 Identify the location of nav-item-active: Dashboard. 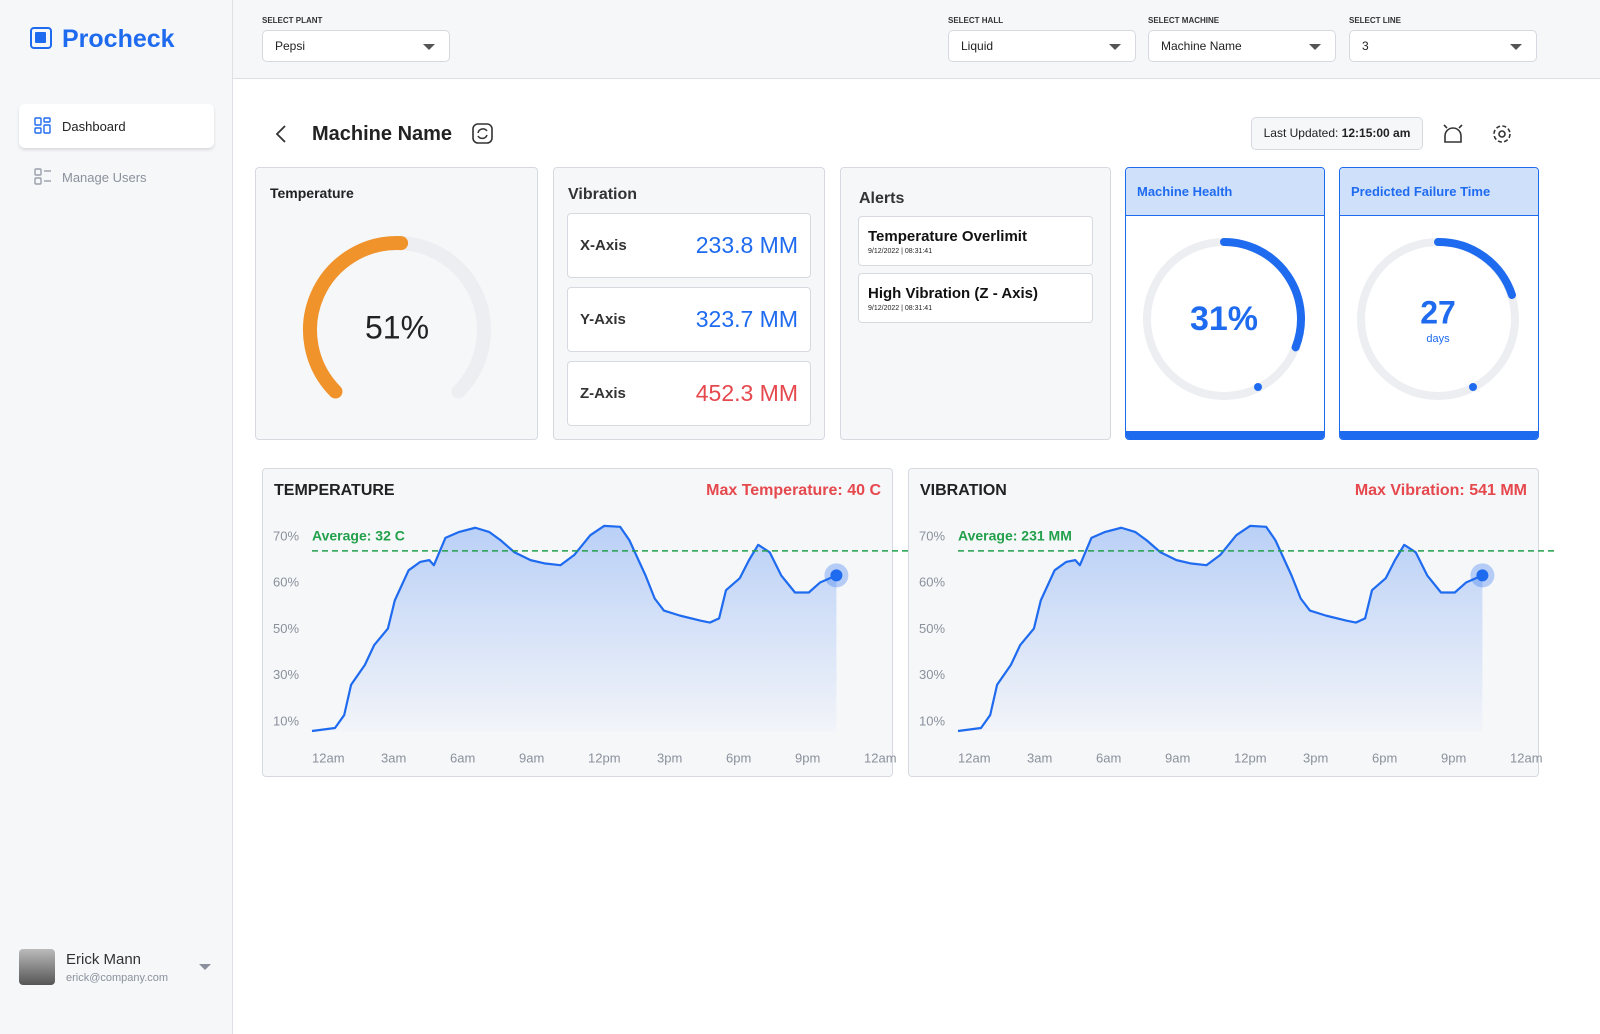
(116, 126).